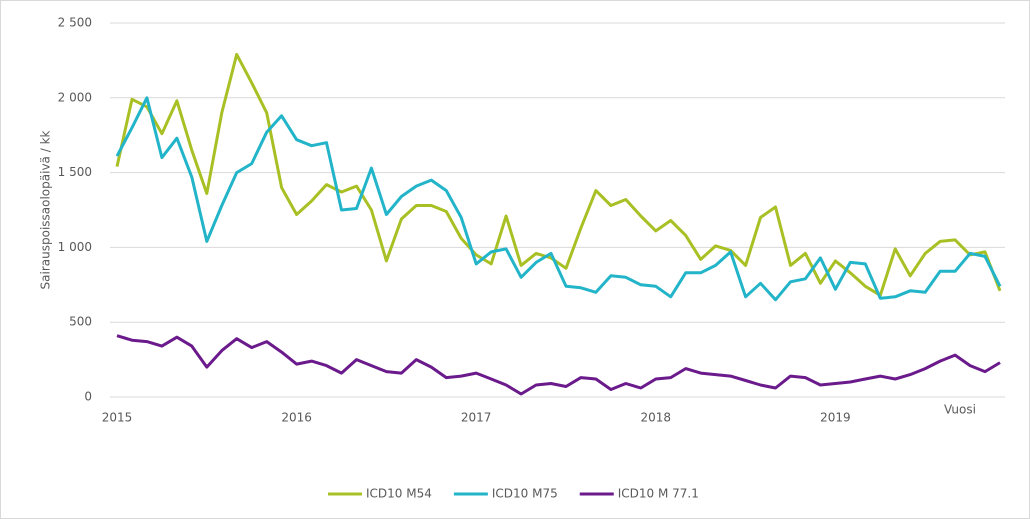  What do you see at coordinates (117, 418) in the screenshot?
I see `x-tick-label: 2015` at bounding box center [117, 418].